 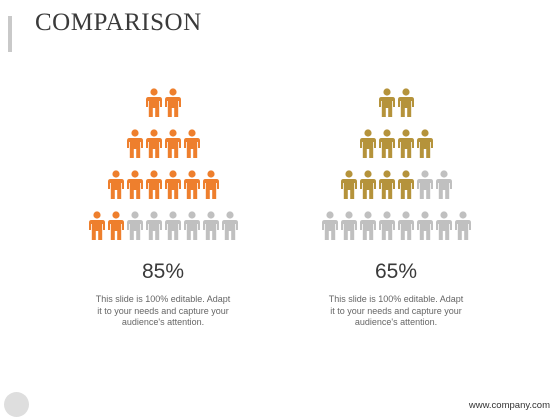 I want to click on footer-url: www.company.com, so click(x=509, y=405).